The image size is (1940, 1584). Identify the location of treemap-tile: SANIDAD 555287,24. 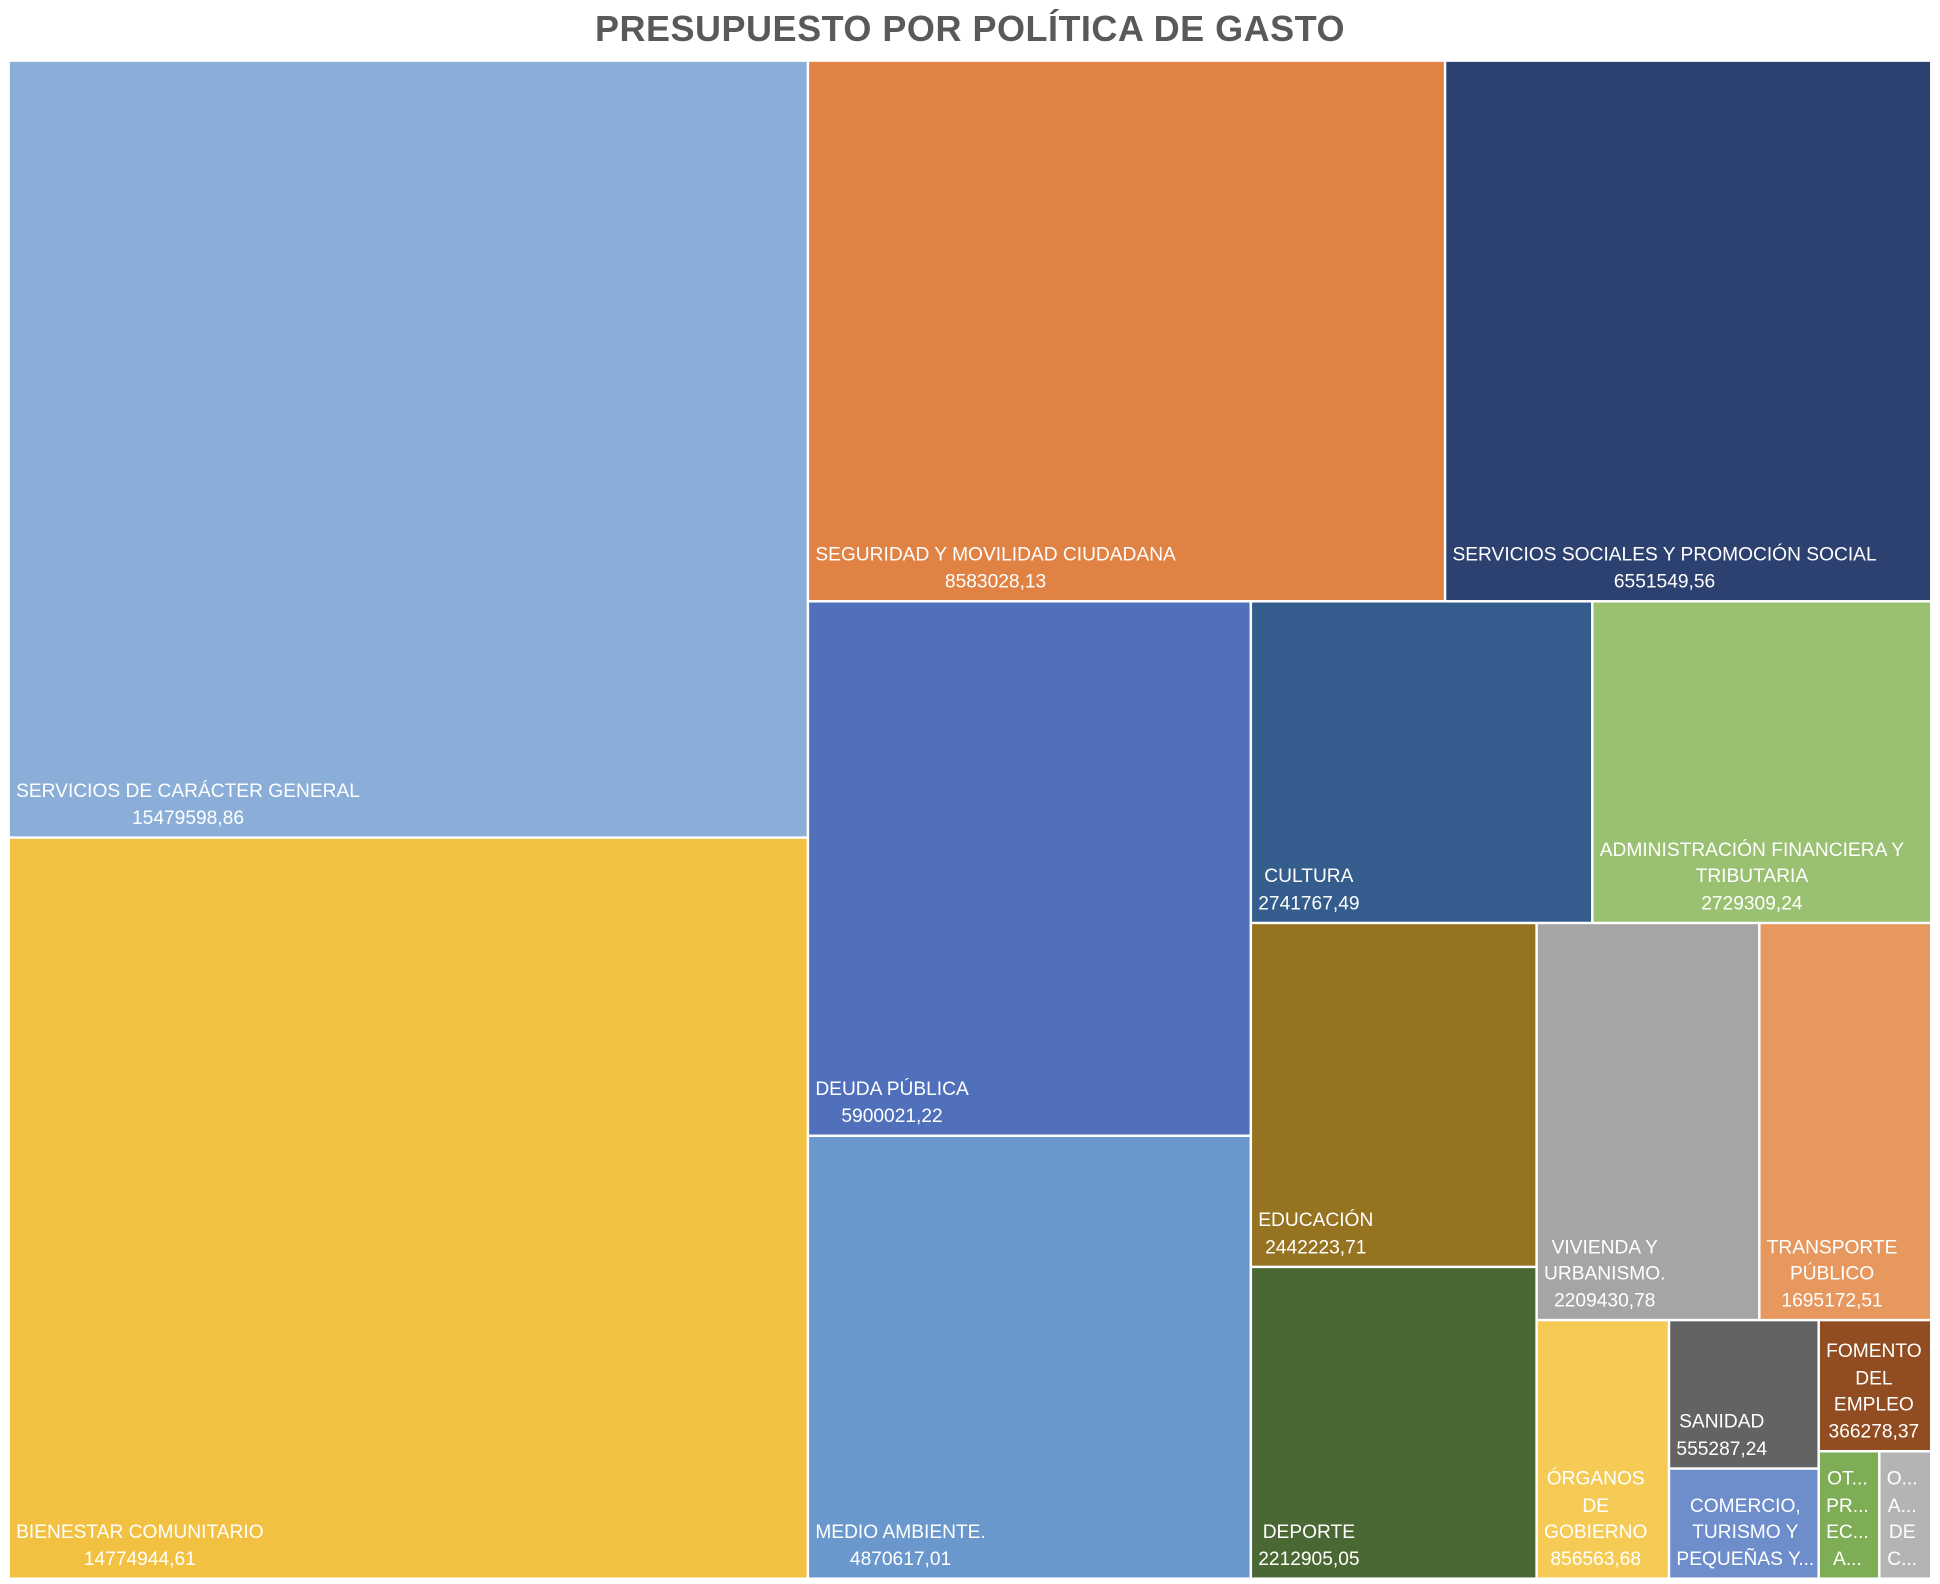
(1744, 1394).